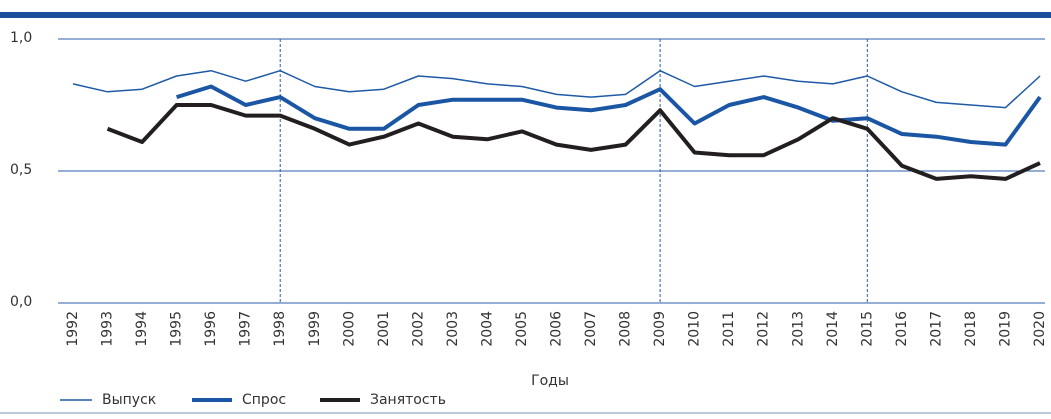 Image resolution: width=1051 pixels, height=419 pixels. Describe the element at coordinates (108, 329) in the screenshot. I see `x-tick-label: 1993` at that location.